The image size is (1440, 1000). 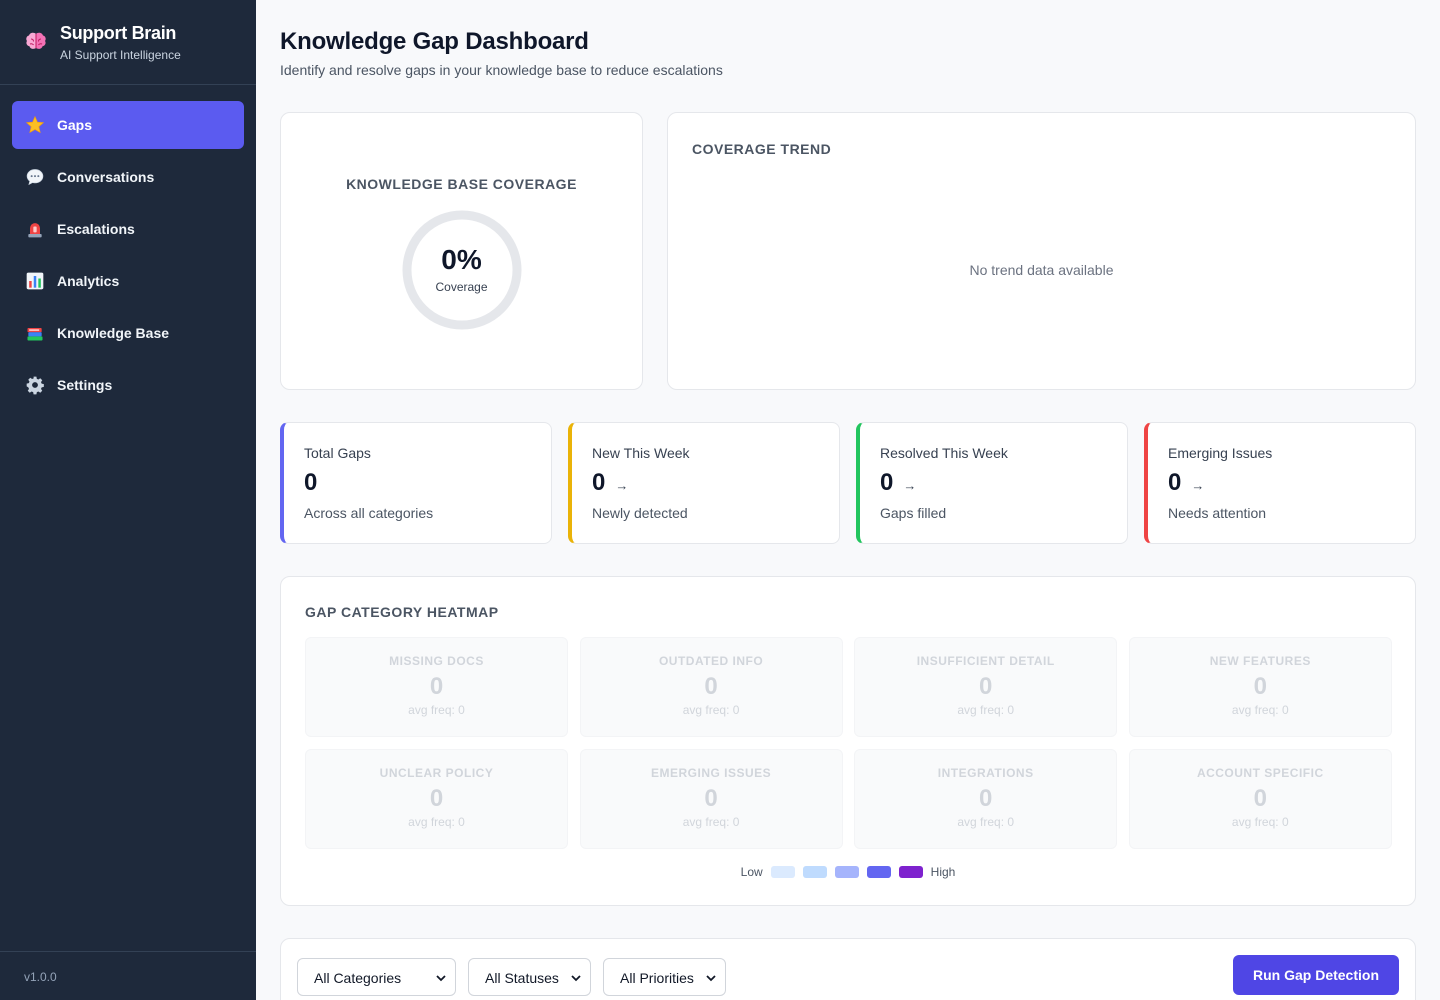 I want to click on heatmap-cell-name: Outdated Info, so click(x=711, y=661).